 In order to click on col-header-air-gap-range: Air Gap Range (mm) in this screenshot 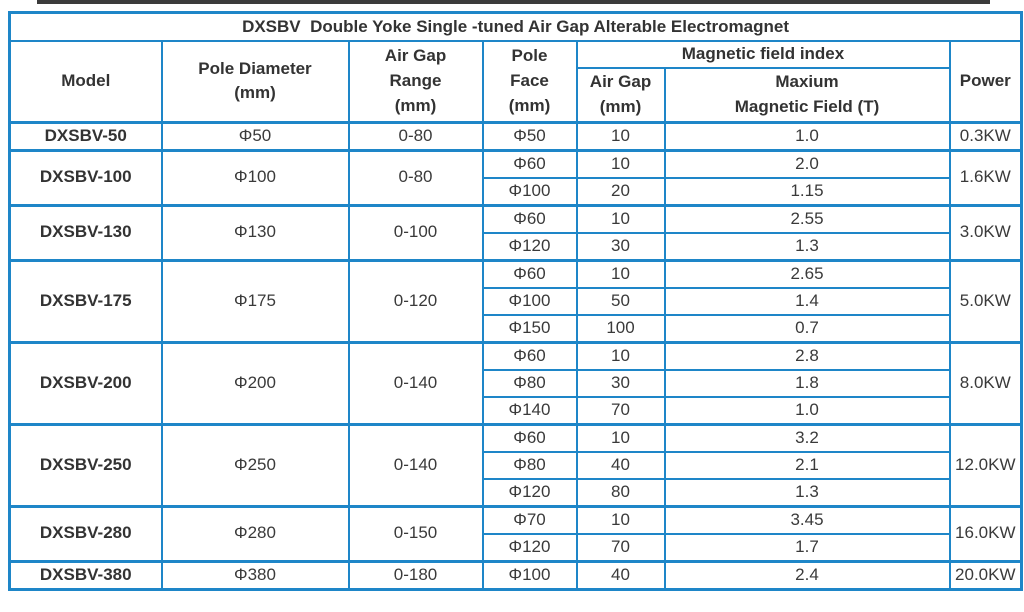, I will do `click(415, 81)`.